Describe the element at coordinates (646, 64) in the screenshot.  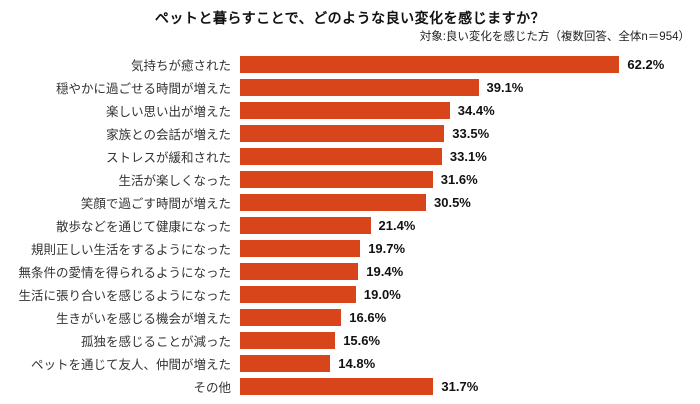
I see `value-label: 62.2%` at that location.